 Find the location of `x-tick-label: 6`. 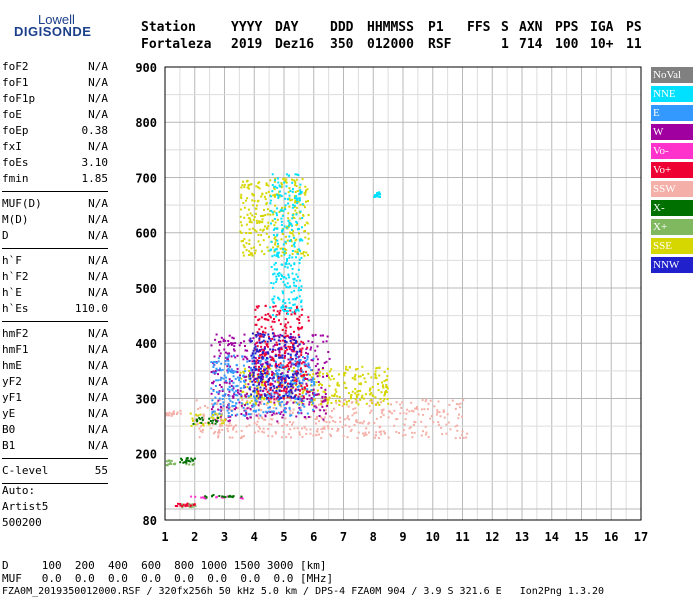

x-tick-label: 6 is located at coordinates (313, 537).